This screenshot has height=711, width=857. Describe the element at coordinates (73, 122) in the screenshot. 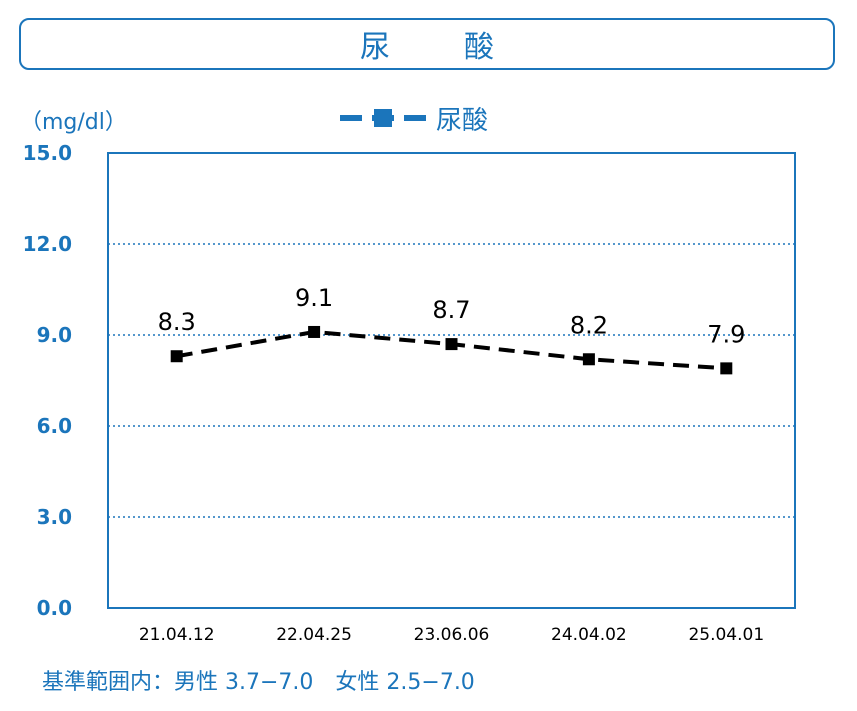

I see `y-axis-unit-label: （mg/dl）` at that location.